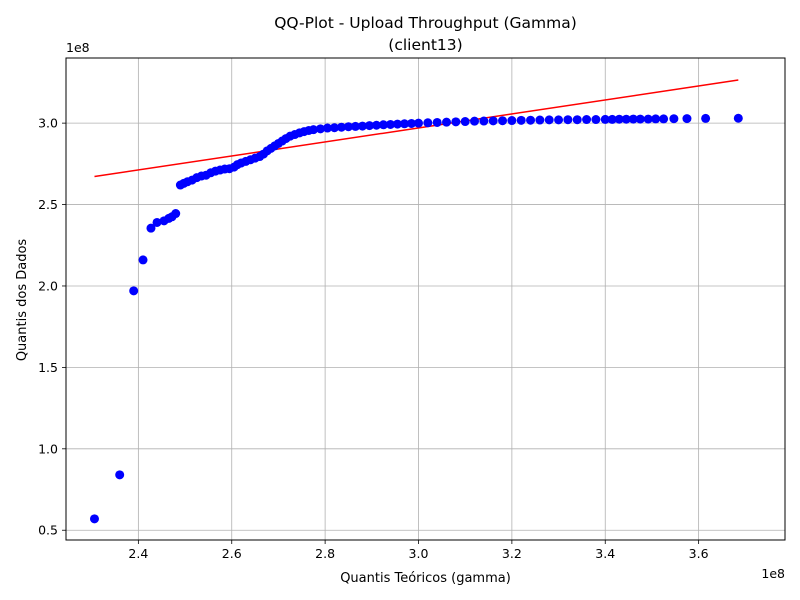 The height and width of the screenshot is (600, 800). I want to click on y-tick-label: 2.5, so click(48, 204).